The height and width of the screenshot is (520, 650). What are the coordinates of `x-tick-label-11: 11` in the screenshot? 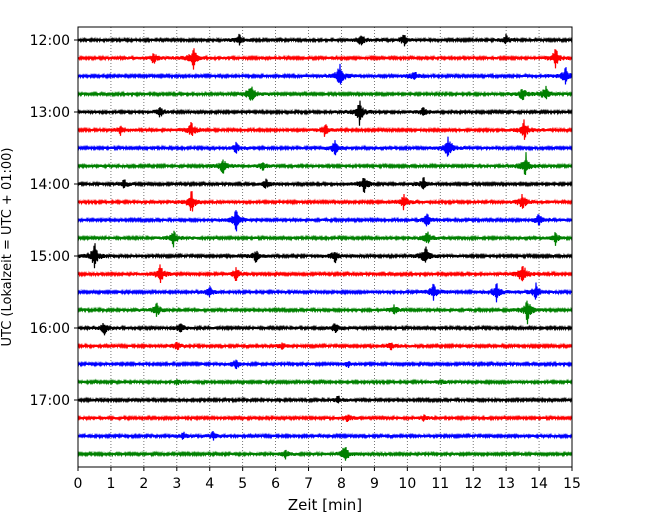 It's located at (440, 484).